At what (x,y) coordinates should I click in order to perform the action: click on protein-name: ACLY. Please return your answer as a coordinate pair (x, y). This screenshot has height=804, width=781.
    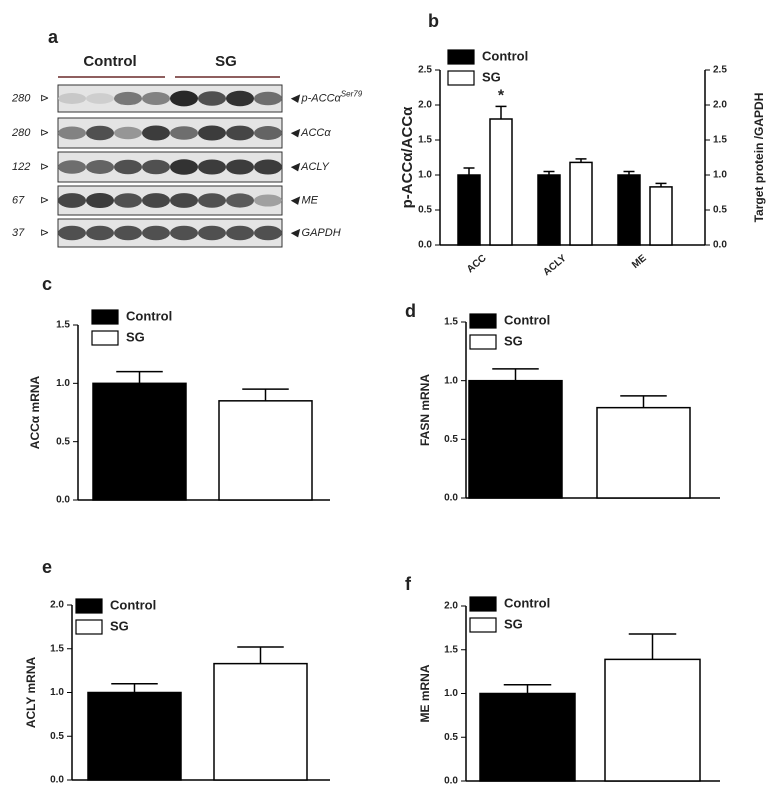
    Looking at the image, I should click on (314, 167).